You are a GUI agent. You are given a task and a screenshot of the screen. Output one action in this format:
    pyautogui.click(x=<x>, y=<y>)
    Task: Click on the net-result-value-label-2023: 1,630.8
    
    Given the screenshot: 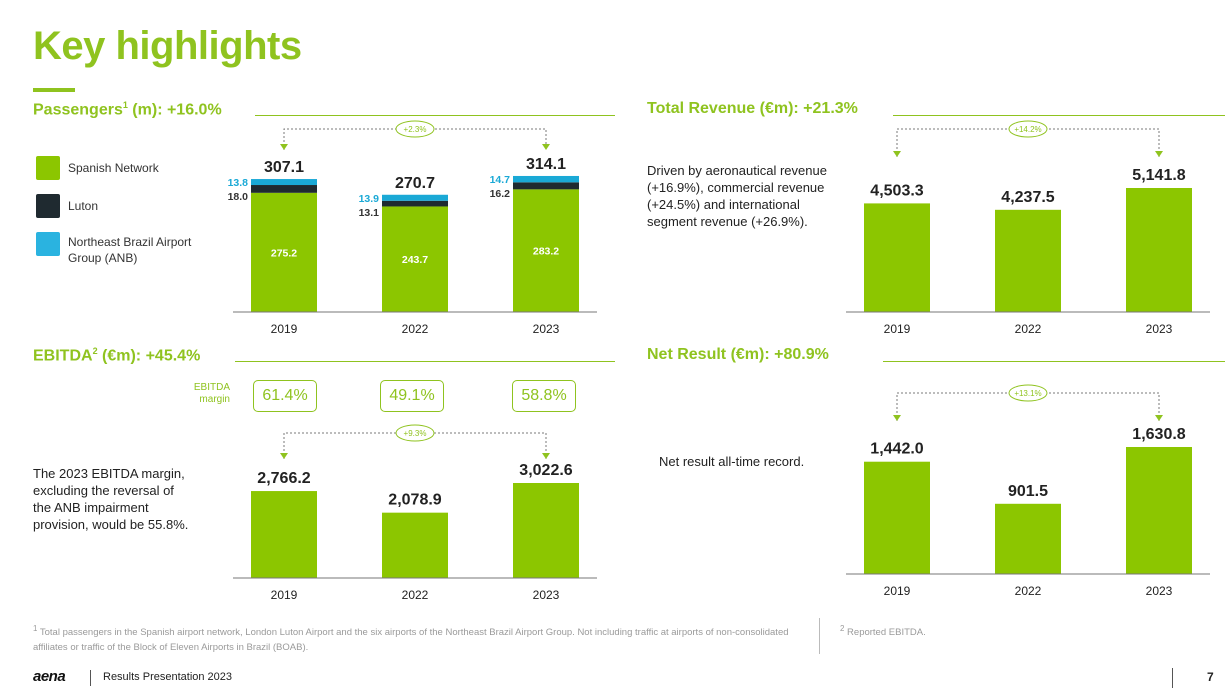 What is the action you would take?
    pyautogui.click(x=1158, y=434)
    